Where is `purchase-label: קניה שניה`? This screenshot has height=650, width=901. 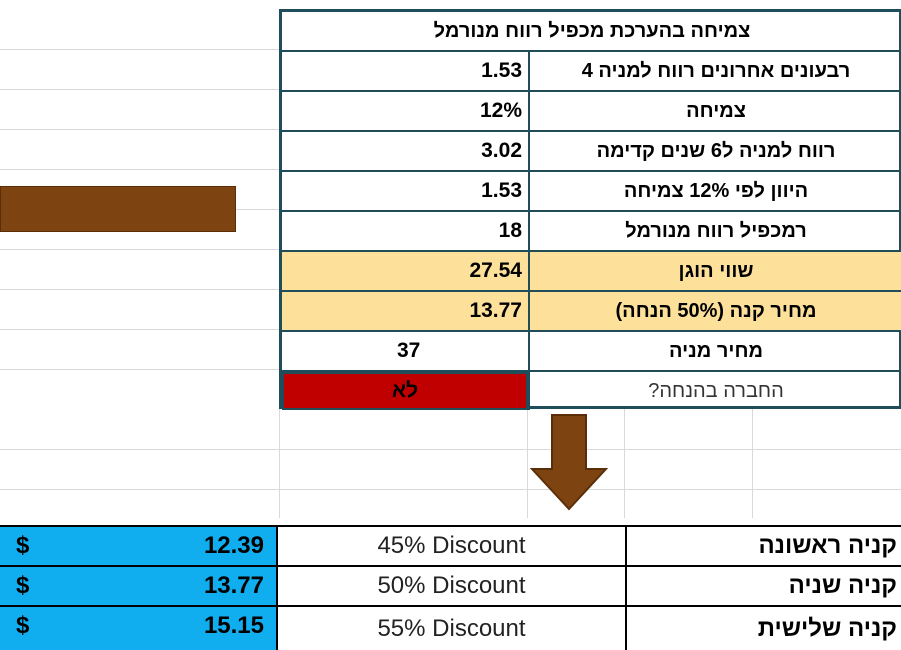 purchase-label: קניה שניה is located at coordinates (842, 585).